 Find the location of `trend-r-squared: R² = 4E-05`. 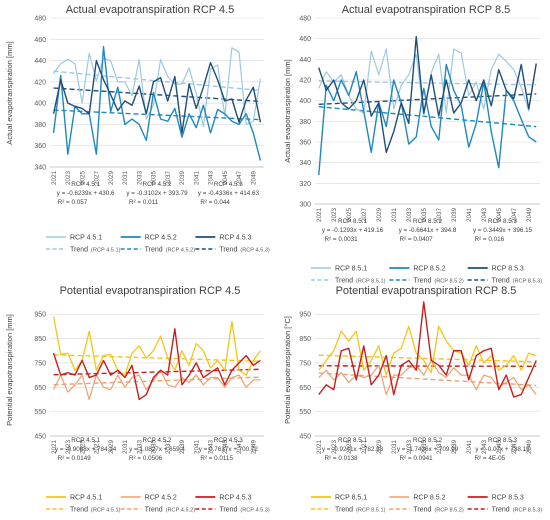

trend-r-squared: R² = 4E-05 is located at coordinates (490, 458).